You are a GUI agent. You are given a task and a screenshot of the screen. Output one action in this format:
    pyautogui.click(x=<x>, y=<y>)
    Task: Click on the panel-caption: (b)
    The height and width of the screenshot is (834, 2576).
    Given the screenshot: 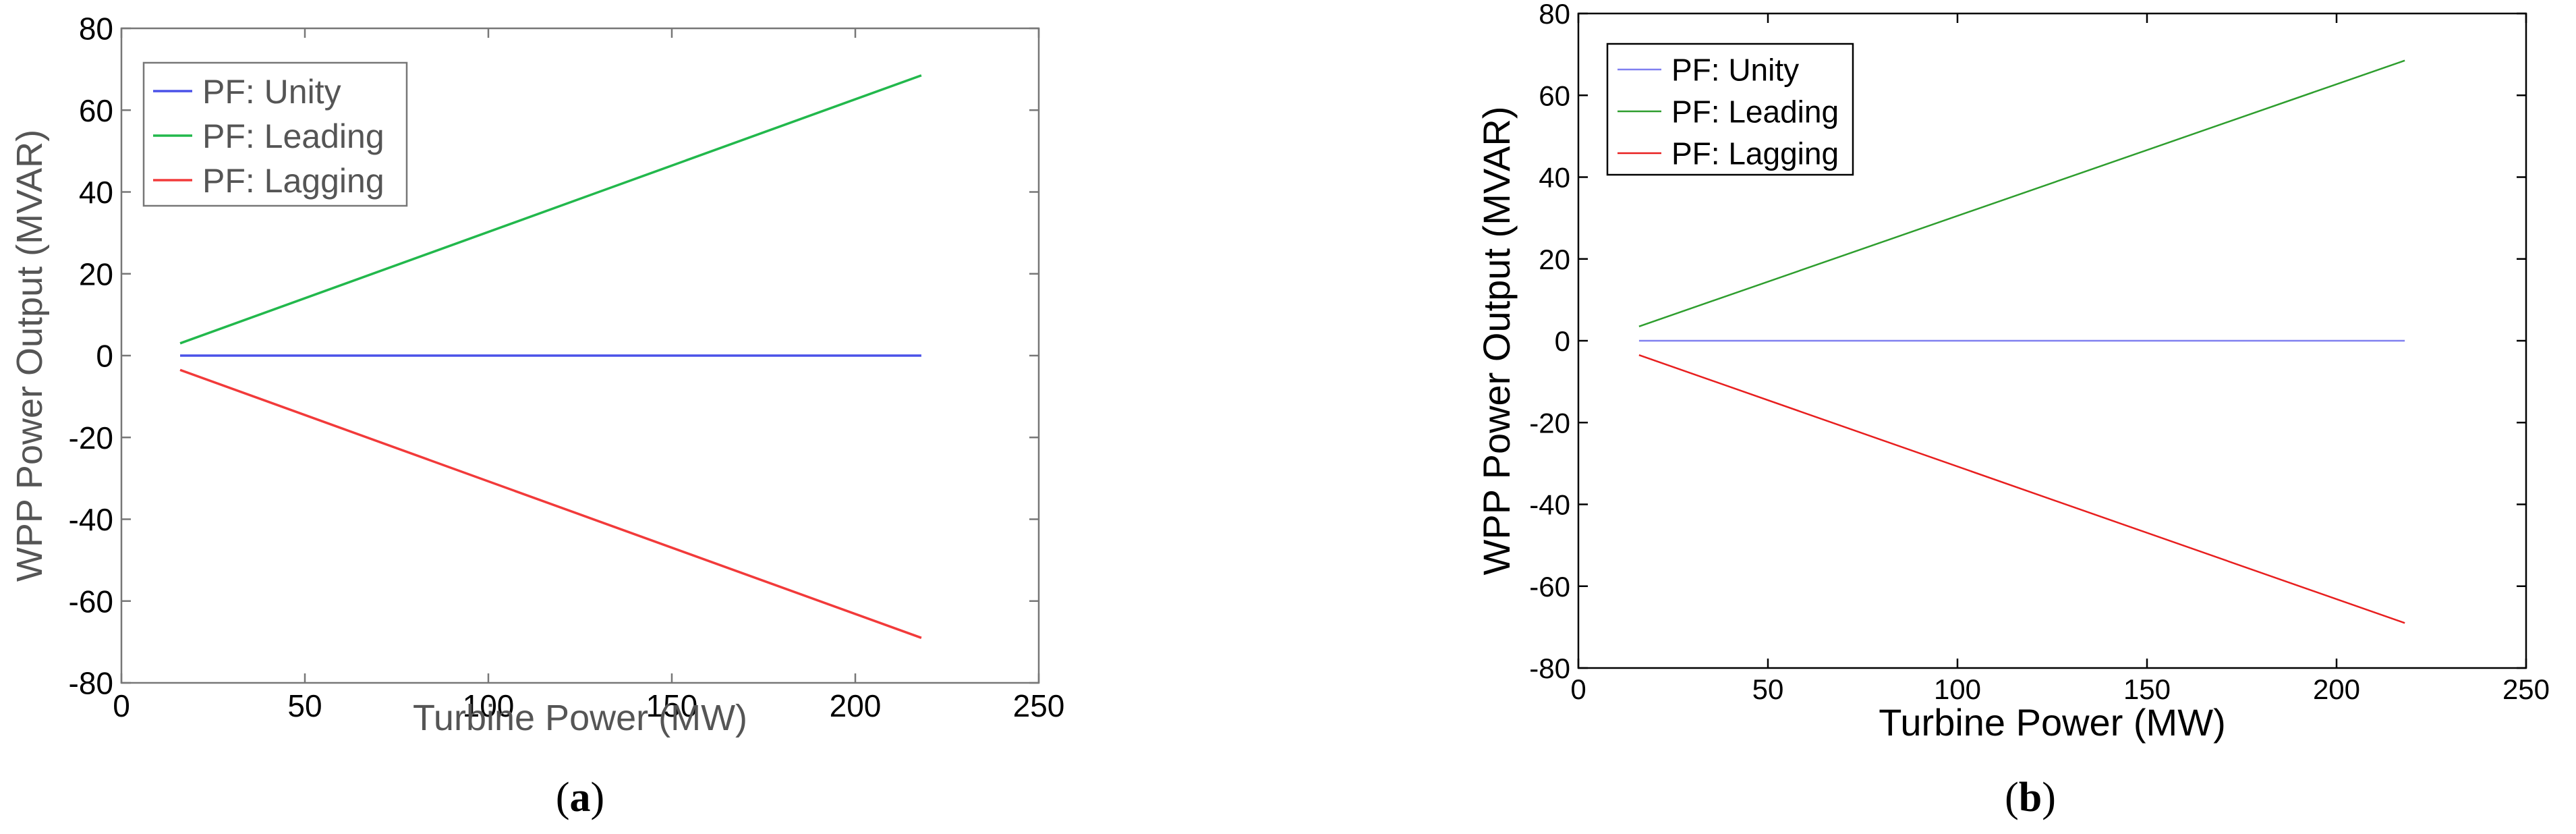 What is the action you would take?
    pyautogui.click(x=2030, y=798)
    